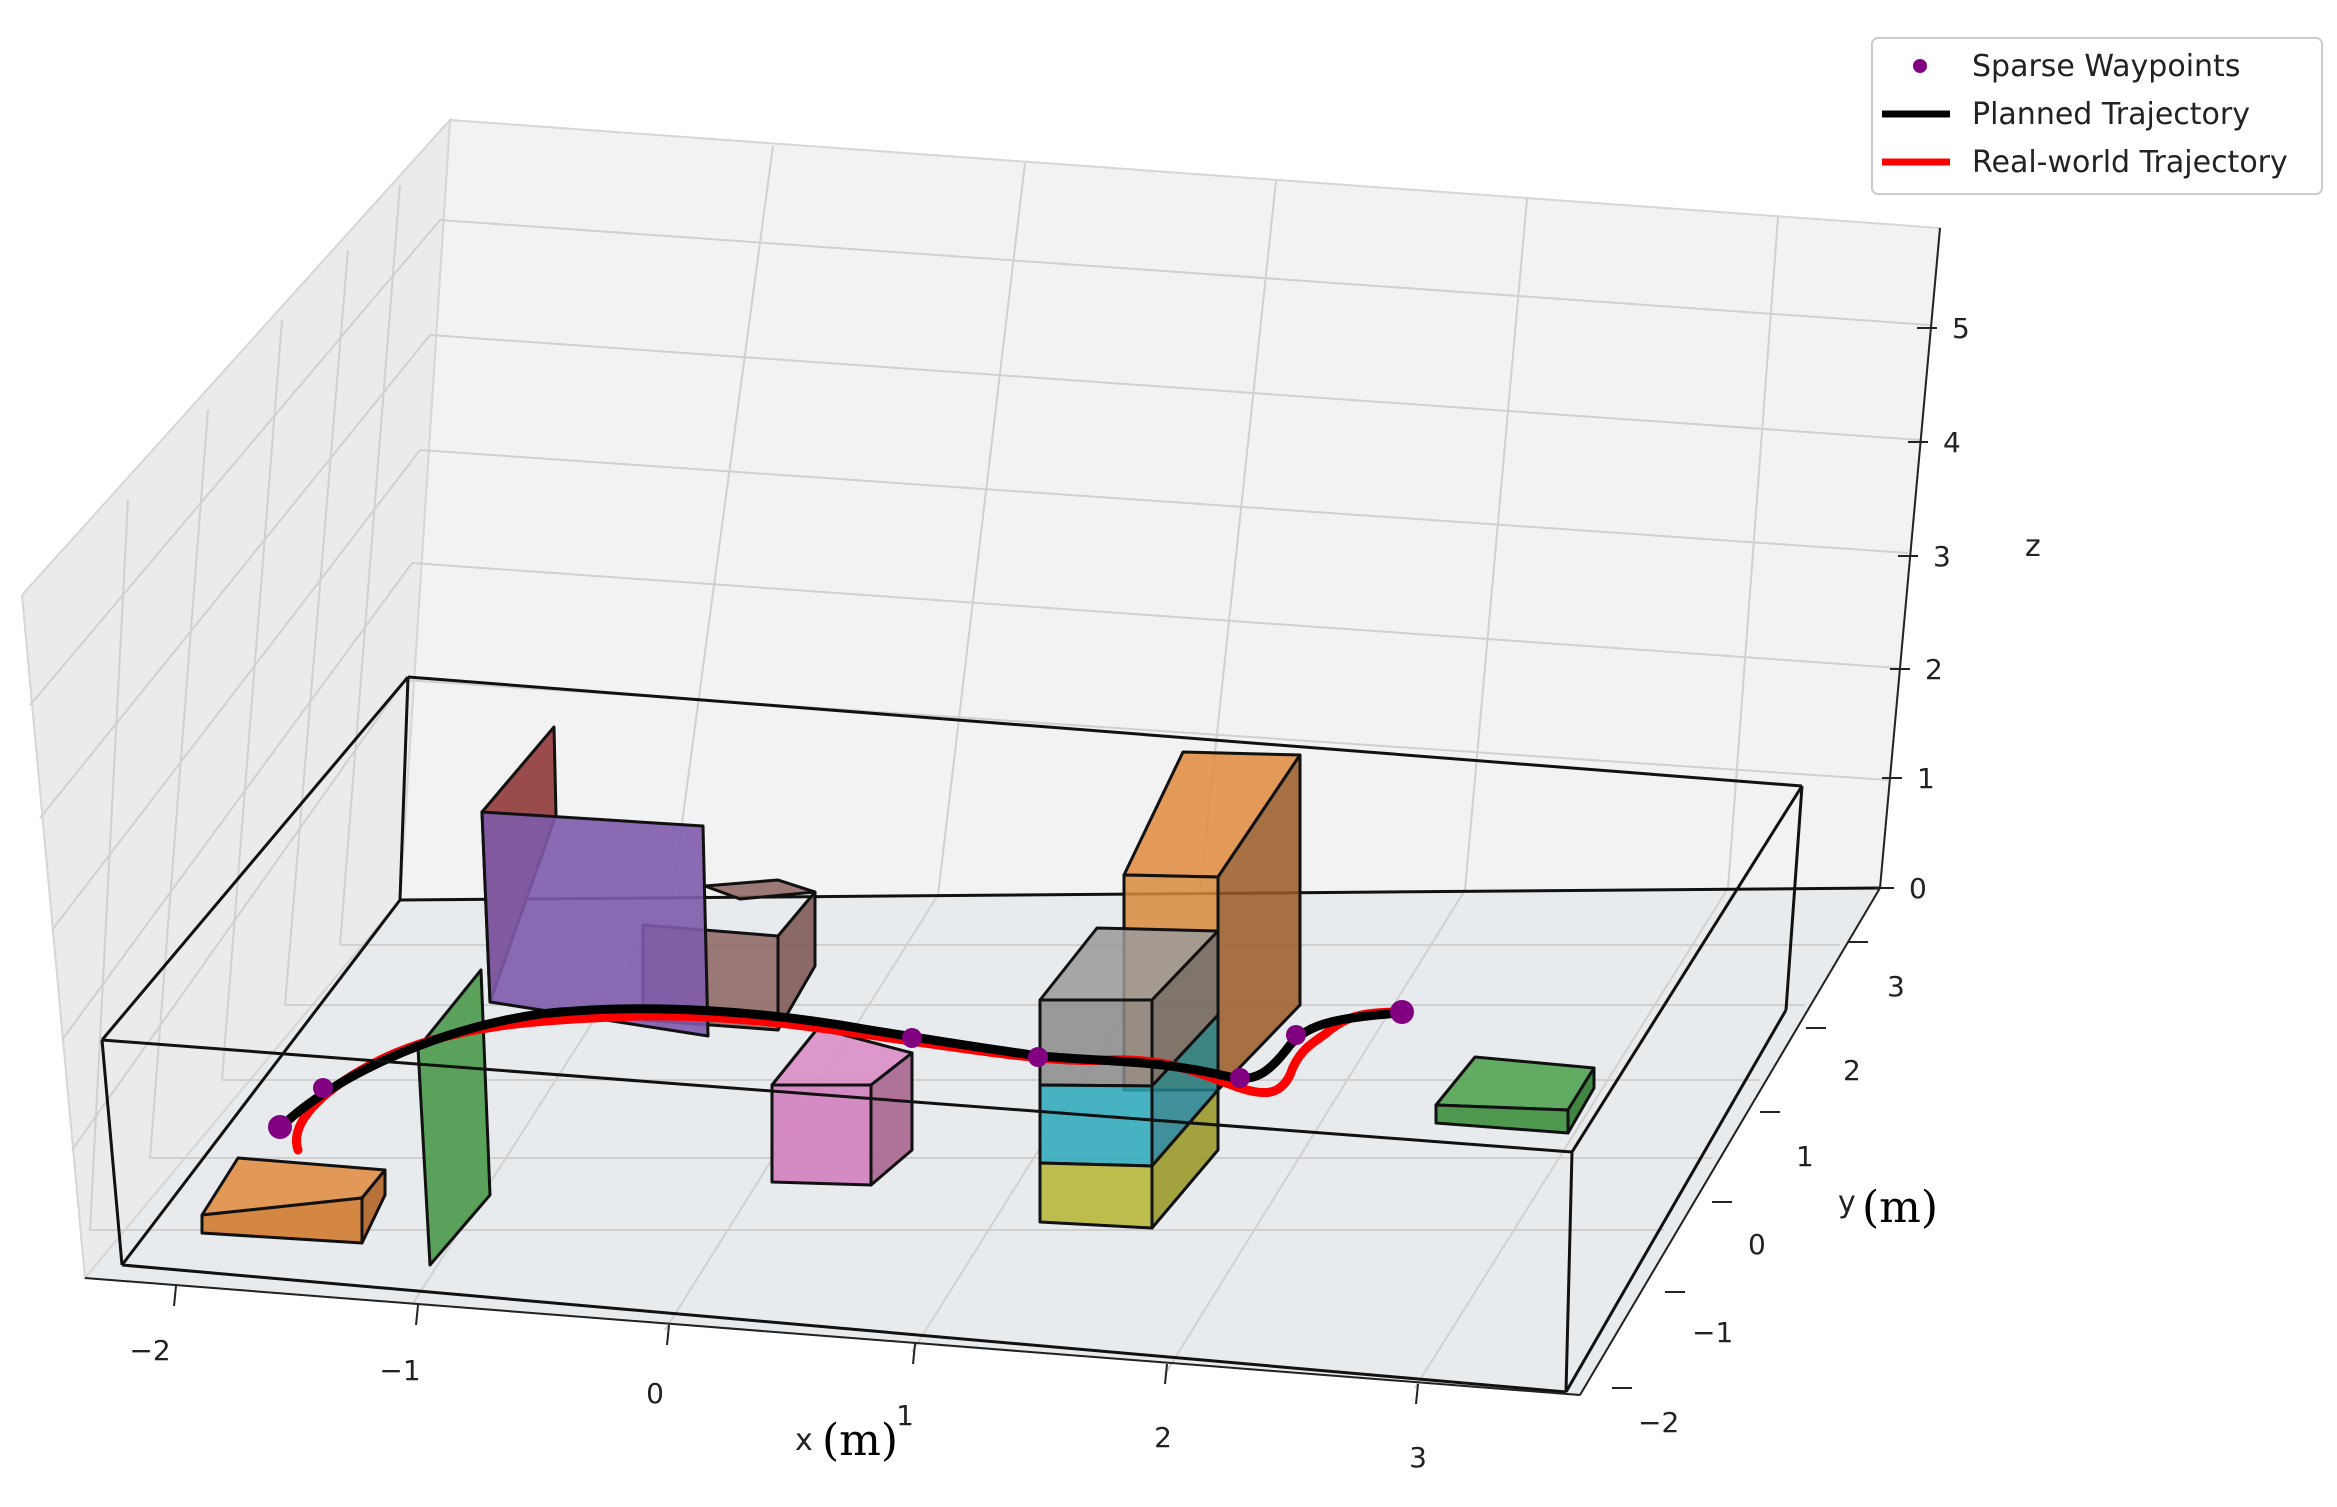 The height and width of the screenshot is (1507, 2337). I want to click on grid-left-v1, so click(370, 565).